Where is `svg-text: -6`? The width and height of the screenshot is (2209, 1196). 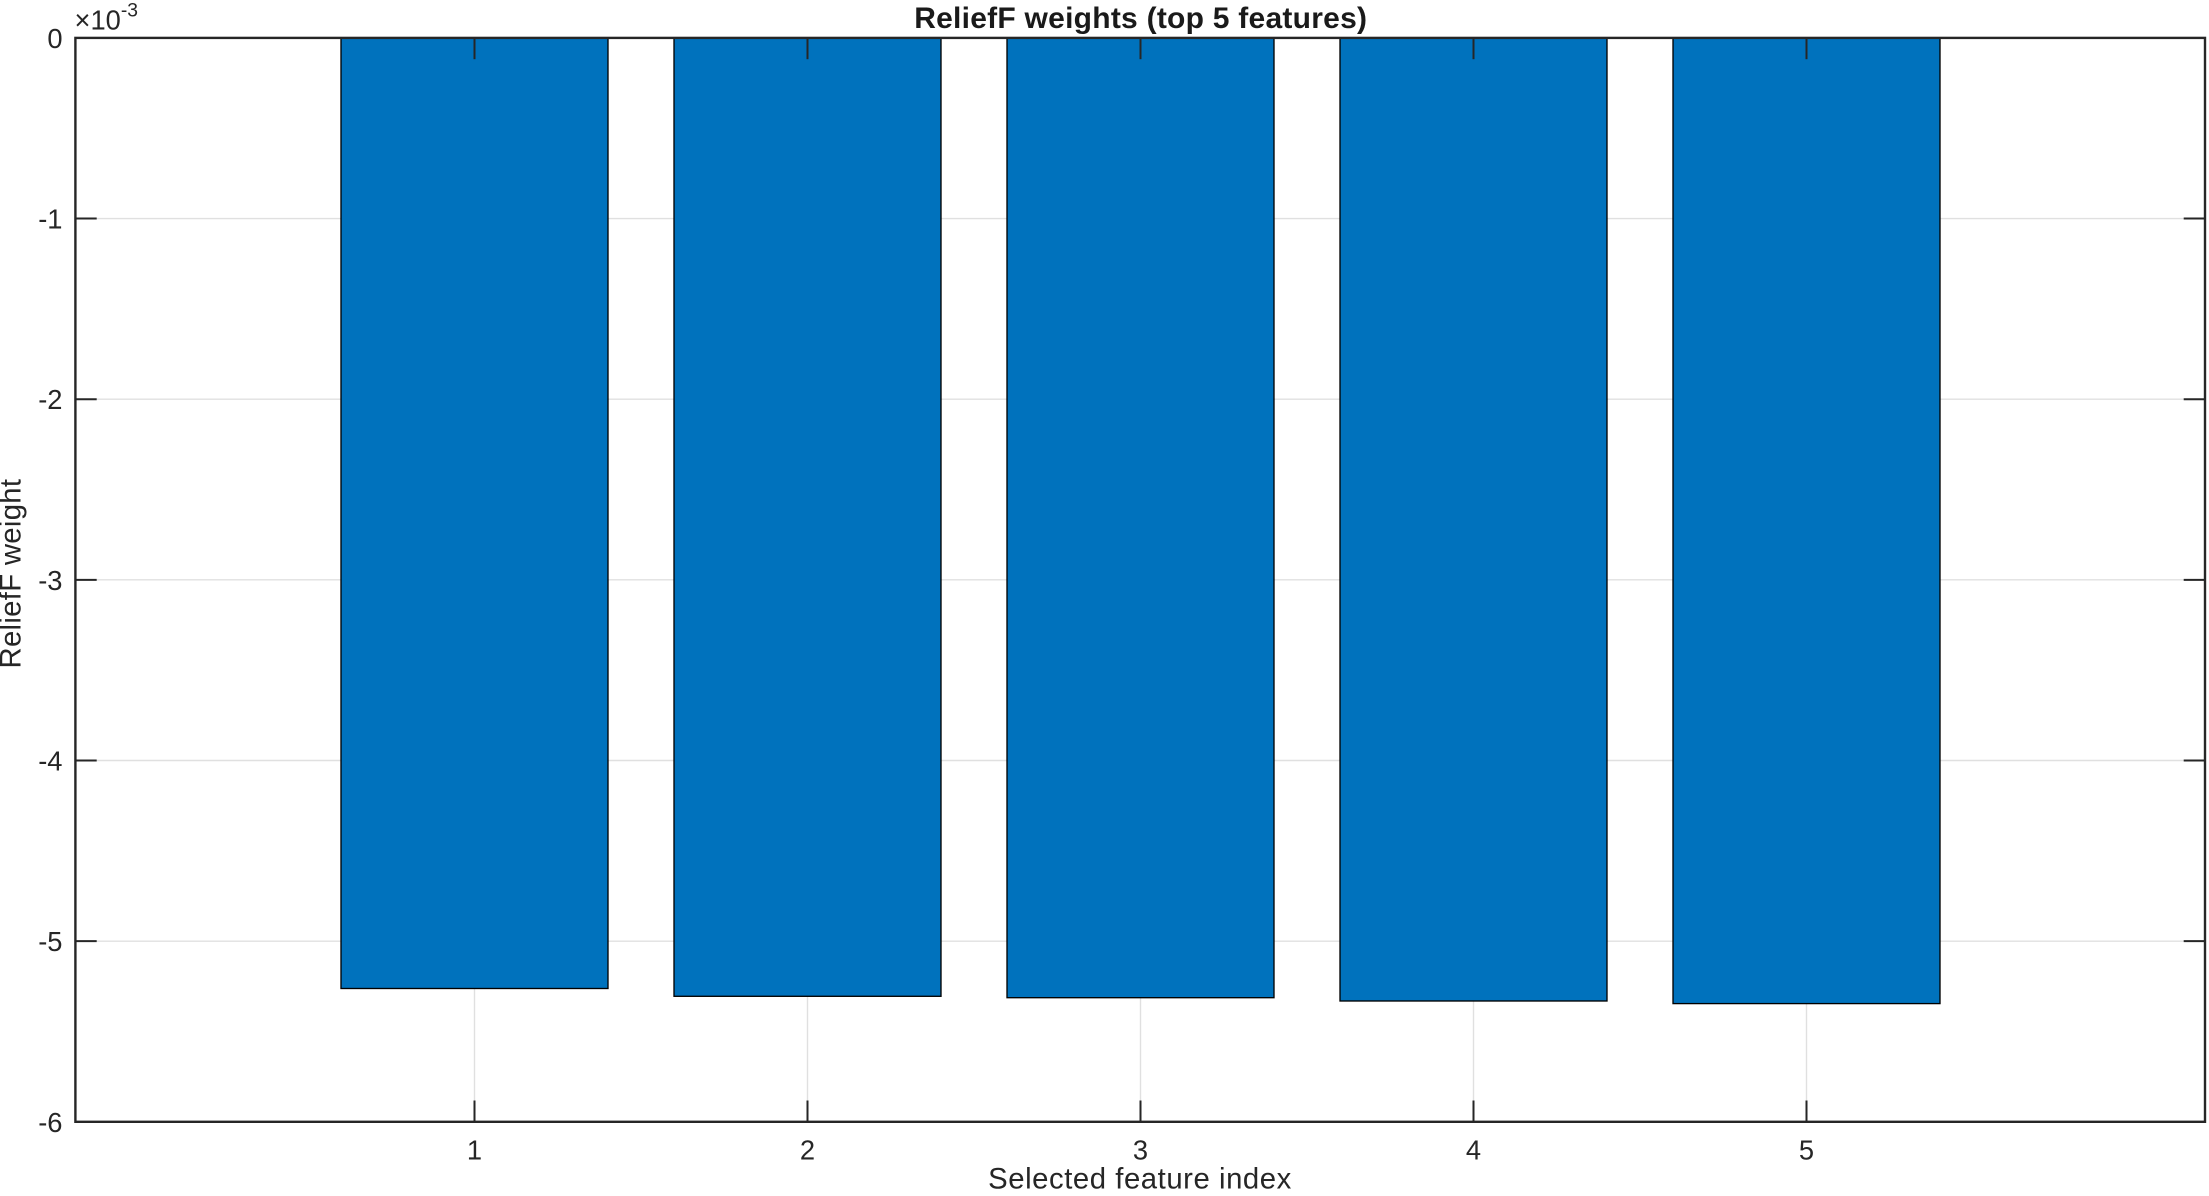 svg-text: -6 is located at coordinates (50, 1122).